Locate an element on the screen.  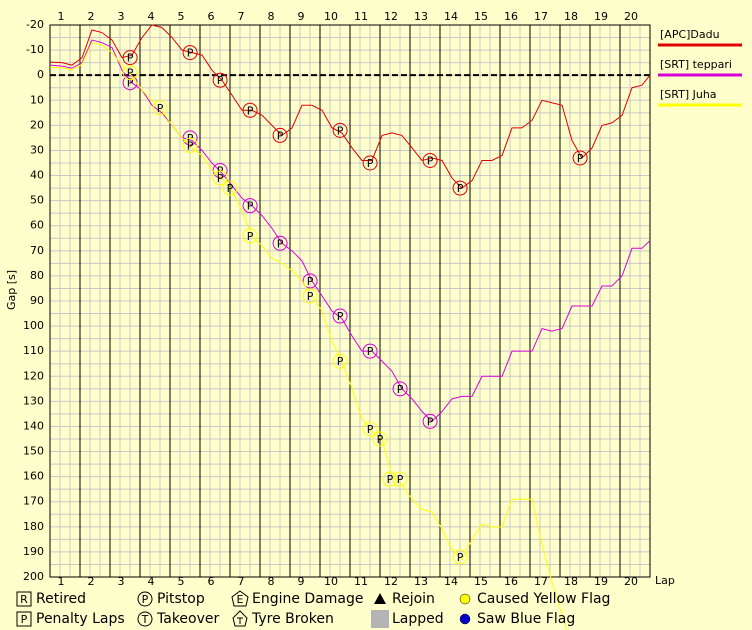
legend-symbol-letter: P is located at coordinates (24, 619).